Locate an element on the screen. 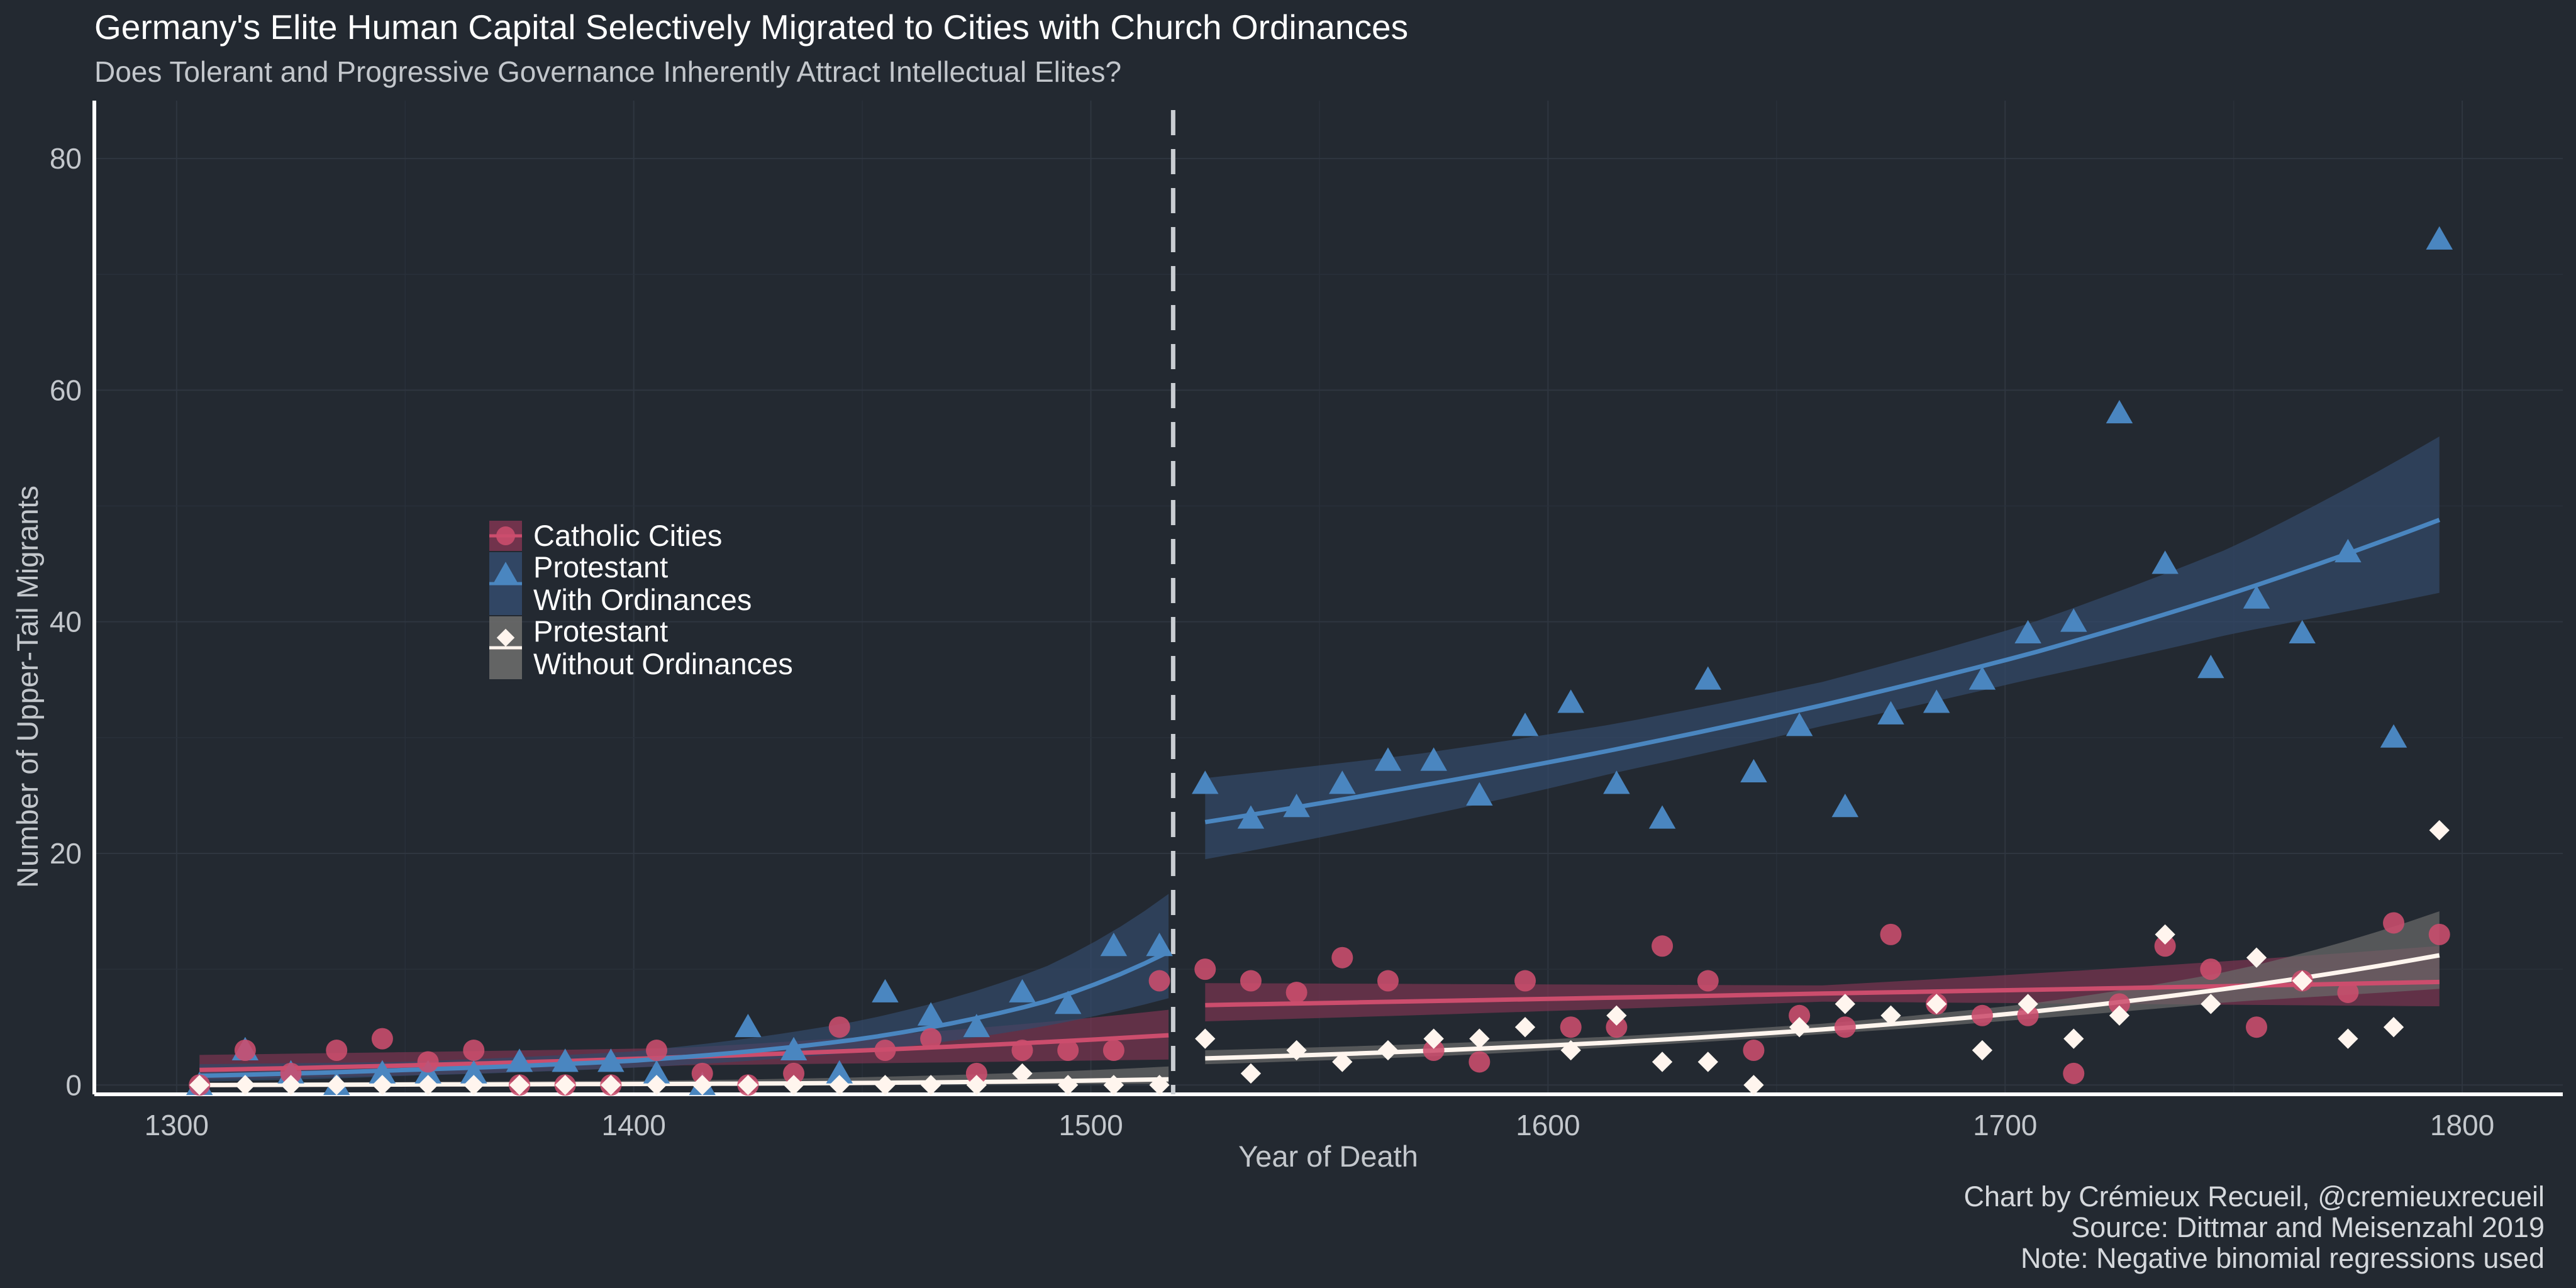 The image size is (2576, 1288). series-2-post-fit-line is located at coordinates (1822, 1007).